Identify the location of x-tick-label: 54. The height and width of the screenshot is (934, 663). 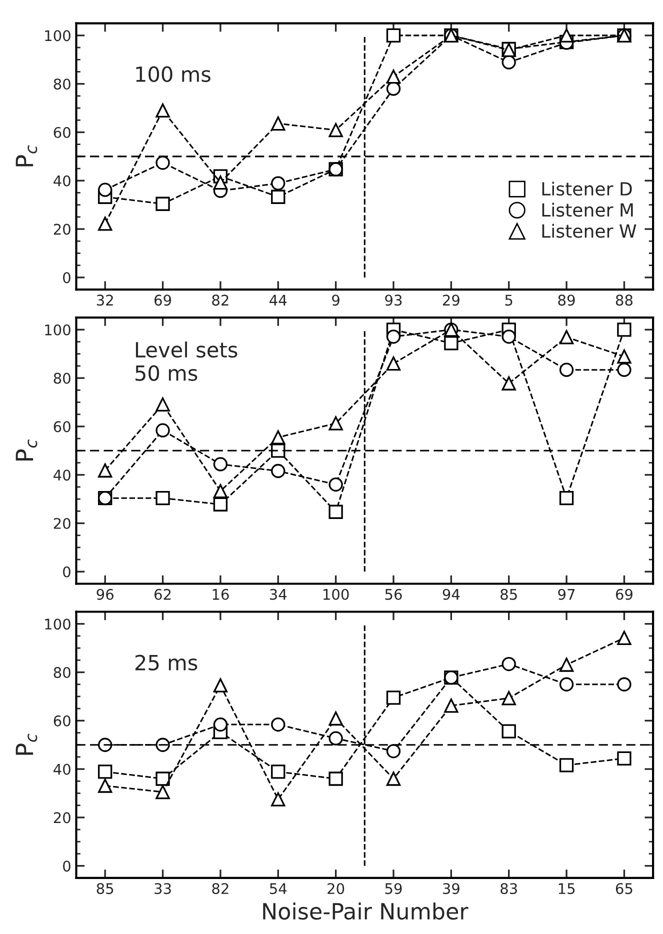
(278, 888).